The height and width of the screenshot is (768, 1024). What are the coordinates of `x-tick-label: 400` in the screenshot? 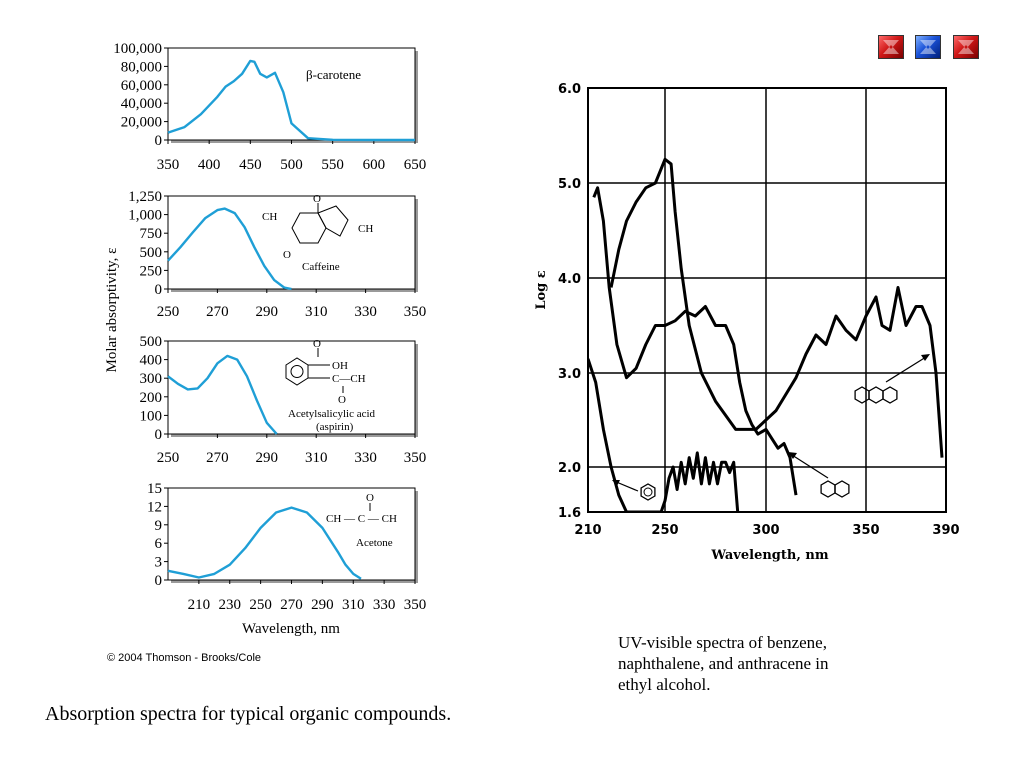 It's located at (209, 165).